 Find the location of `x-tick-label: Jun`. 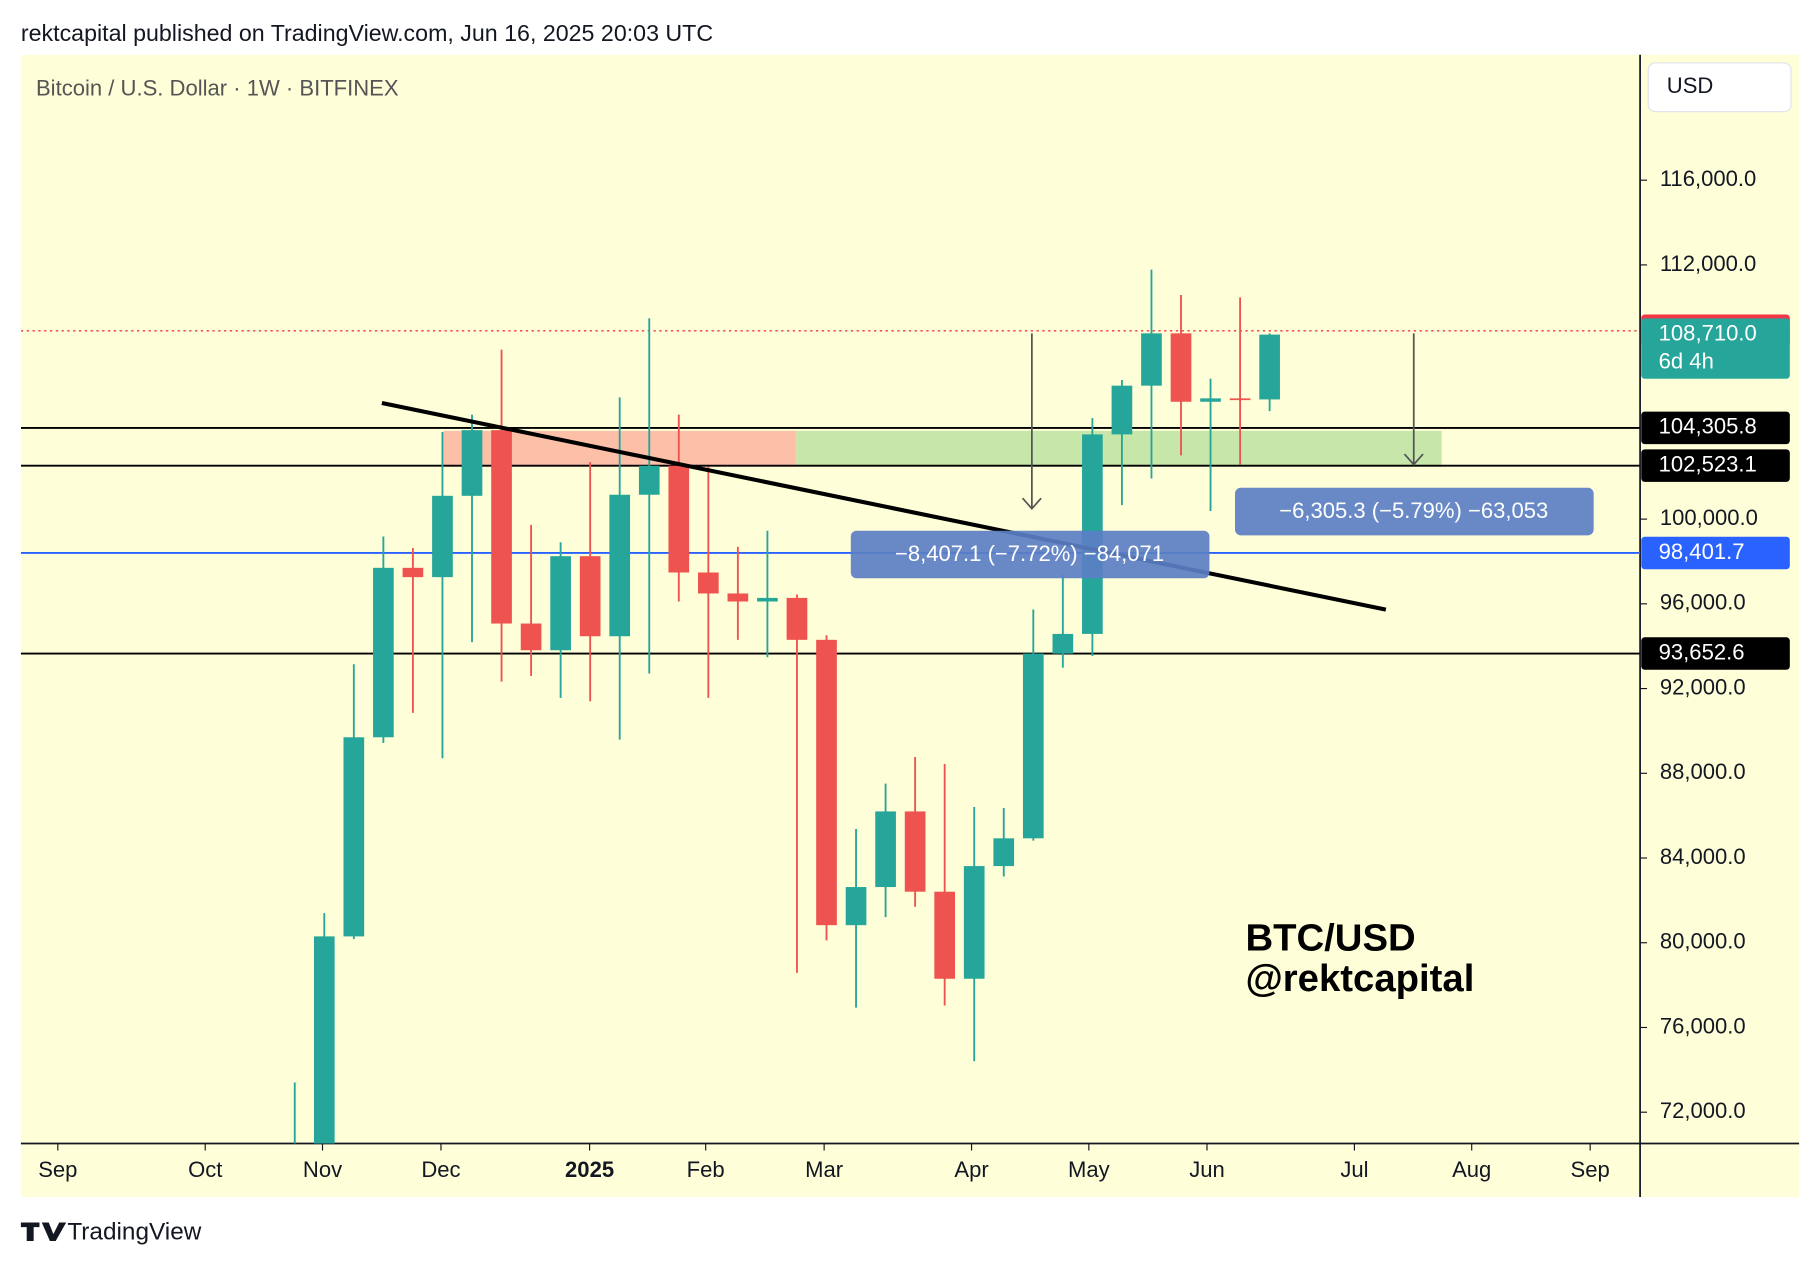

x-tick-label: Jun is located at coordinates (1207, 1169).